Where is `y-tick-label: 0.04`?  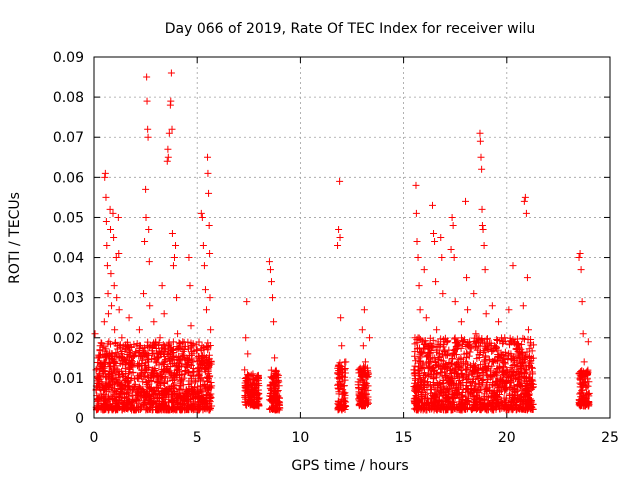 y-tick-label: 0.04 is located at coordinates (68, 259).